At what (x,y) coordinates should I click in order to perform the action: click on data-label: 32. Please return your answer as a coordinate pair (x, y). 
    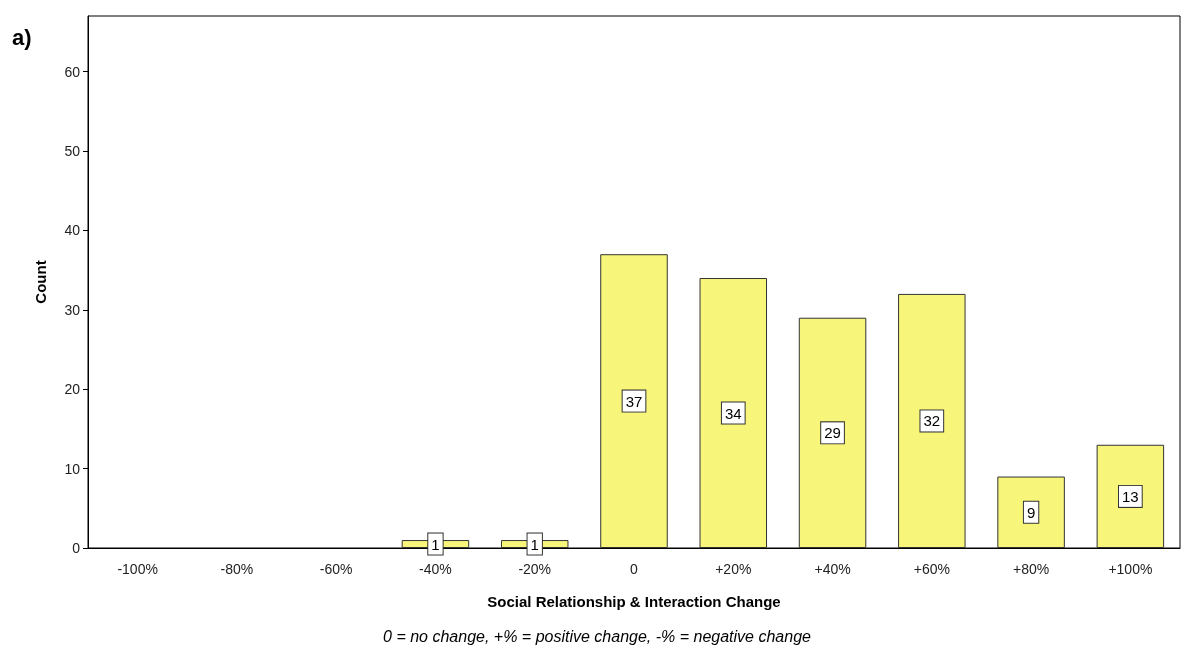
    Looking at the image, I should click on (932, 421).